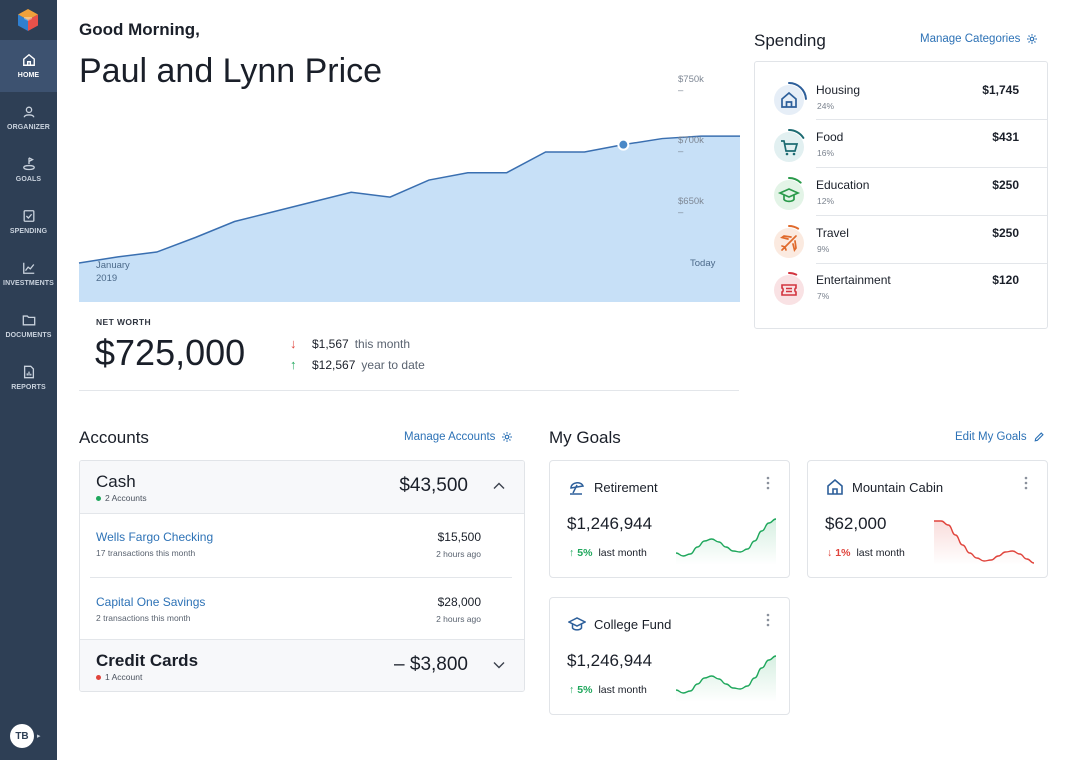 This screenshot has width=1066, height=760. I want to click on account-group-name: Cash, so click(116, 481).